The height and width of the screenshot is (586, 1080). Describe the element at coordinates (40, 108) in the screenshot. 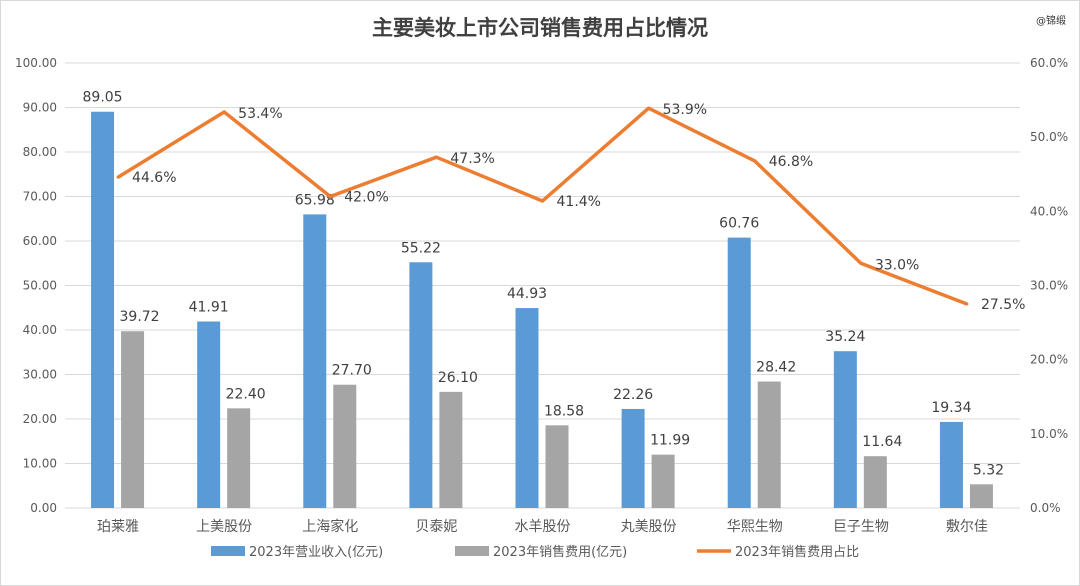

I see `y-tick-label: 90.00` at that location.